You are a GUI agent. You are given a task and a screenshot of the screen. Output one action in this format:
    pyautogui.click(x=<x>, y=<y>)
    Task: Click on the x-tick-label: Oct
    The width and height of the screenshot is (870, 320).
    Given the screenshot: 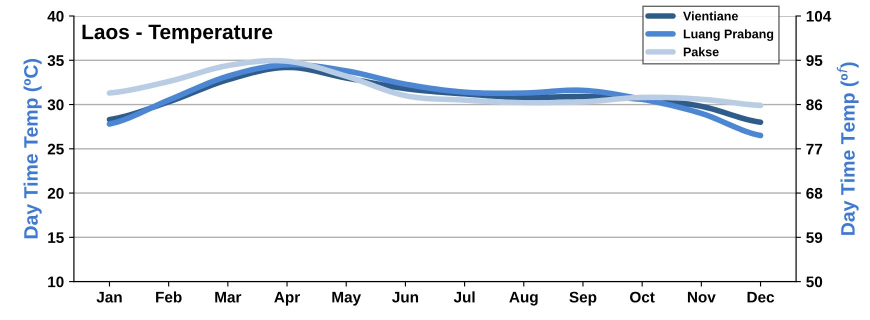 What is the action you would take?
    pyautogui.click(x=642, y=297)
    